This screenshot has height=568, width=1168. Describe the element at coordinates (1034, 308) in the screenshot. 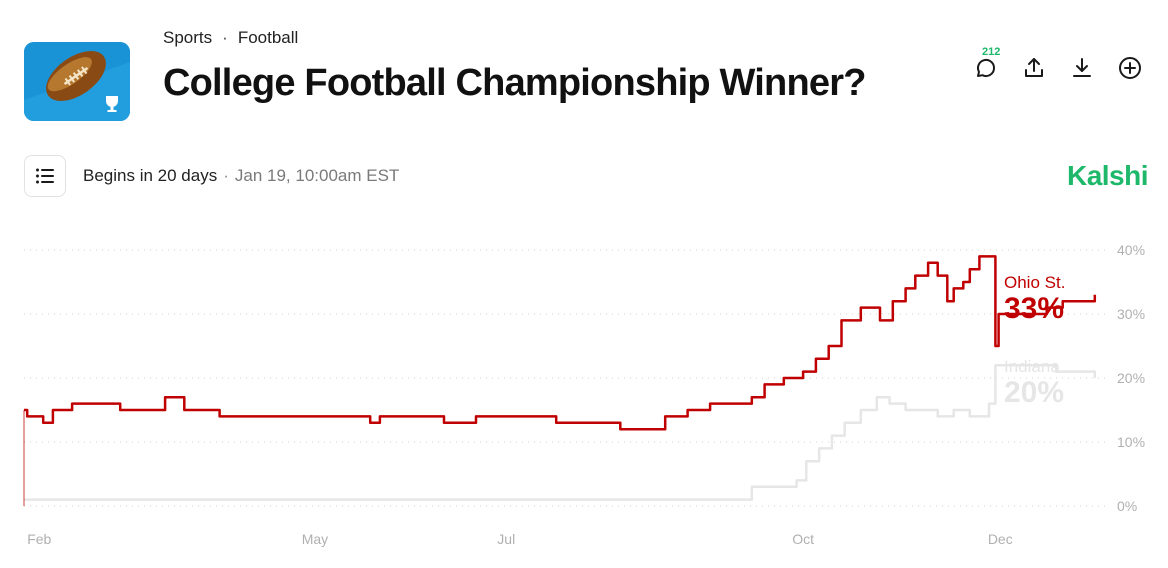

I see `series-value-label: 33%` at that location.